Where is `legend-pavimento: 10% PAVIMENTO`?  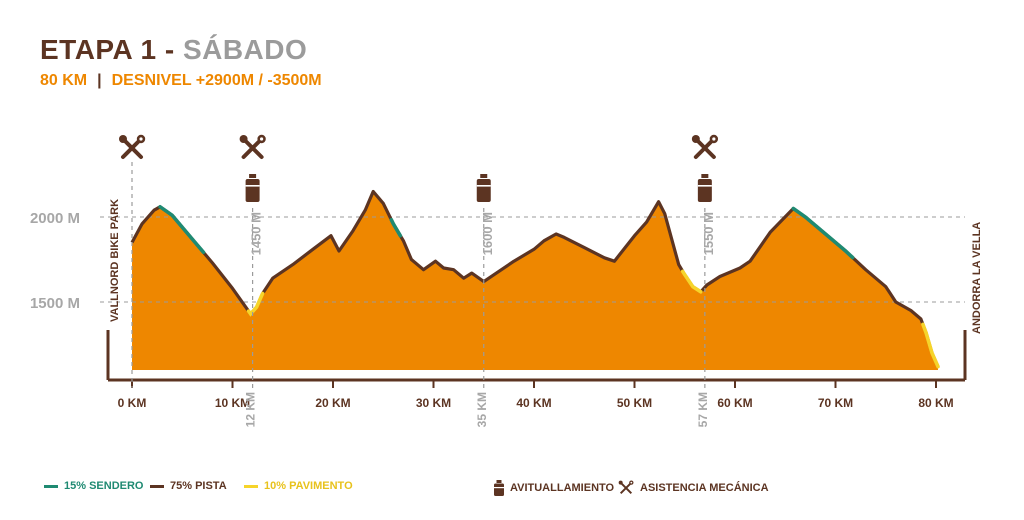
legend-pavimento: 10% PAVIMENTO is located at coordinates (298, 486).